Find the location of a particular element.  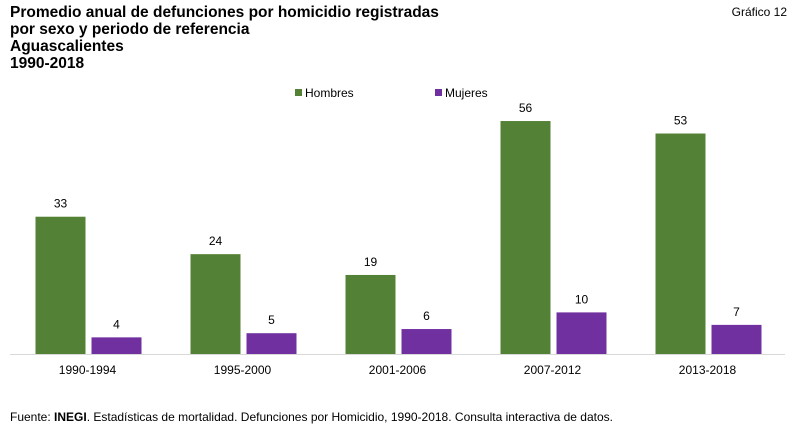

title-line: Aguascalientes is located at coordinates (67, 46).